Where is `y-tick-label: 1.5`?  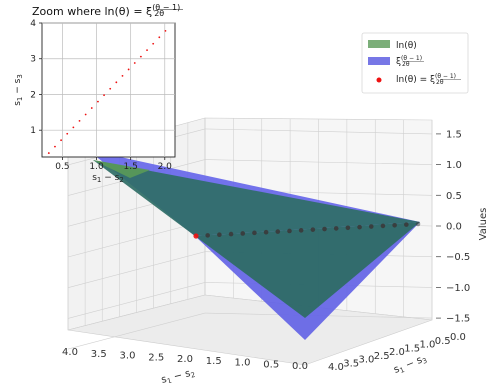 y-tick-label: 1.5 is located at coordinates (412, 348).